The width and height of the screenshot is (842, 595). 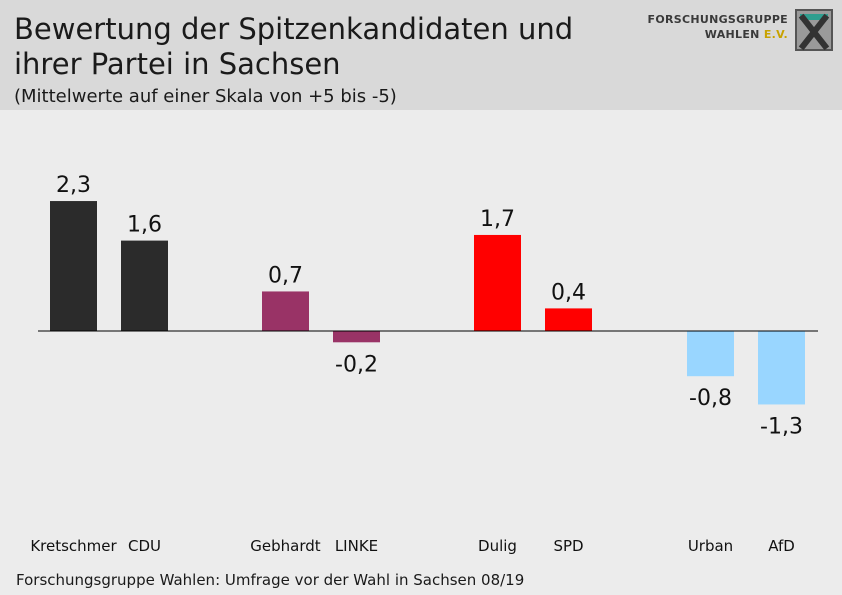 I want to click on logo-text: FORSCHUNGSGRUPPE WAHLEN E.V., so click(x=718, y=27).